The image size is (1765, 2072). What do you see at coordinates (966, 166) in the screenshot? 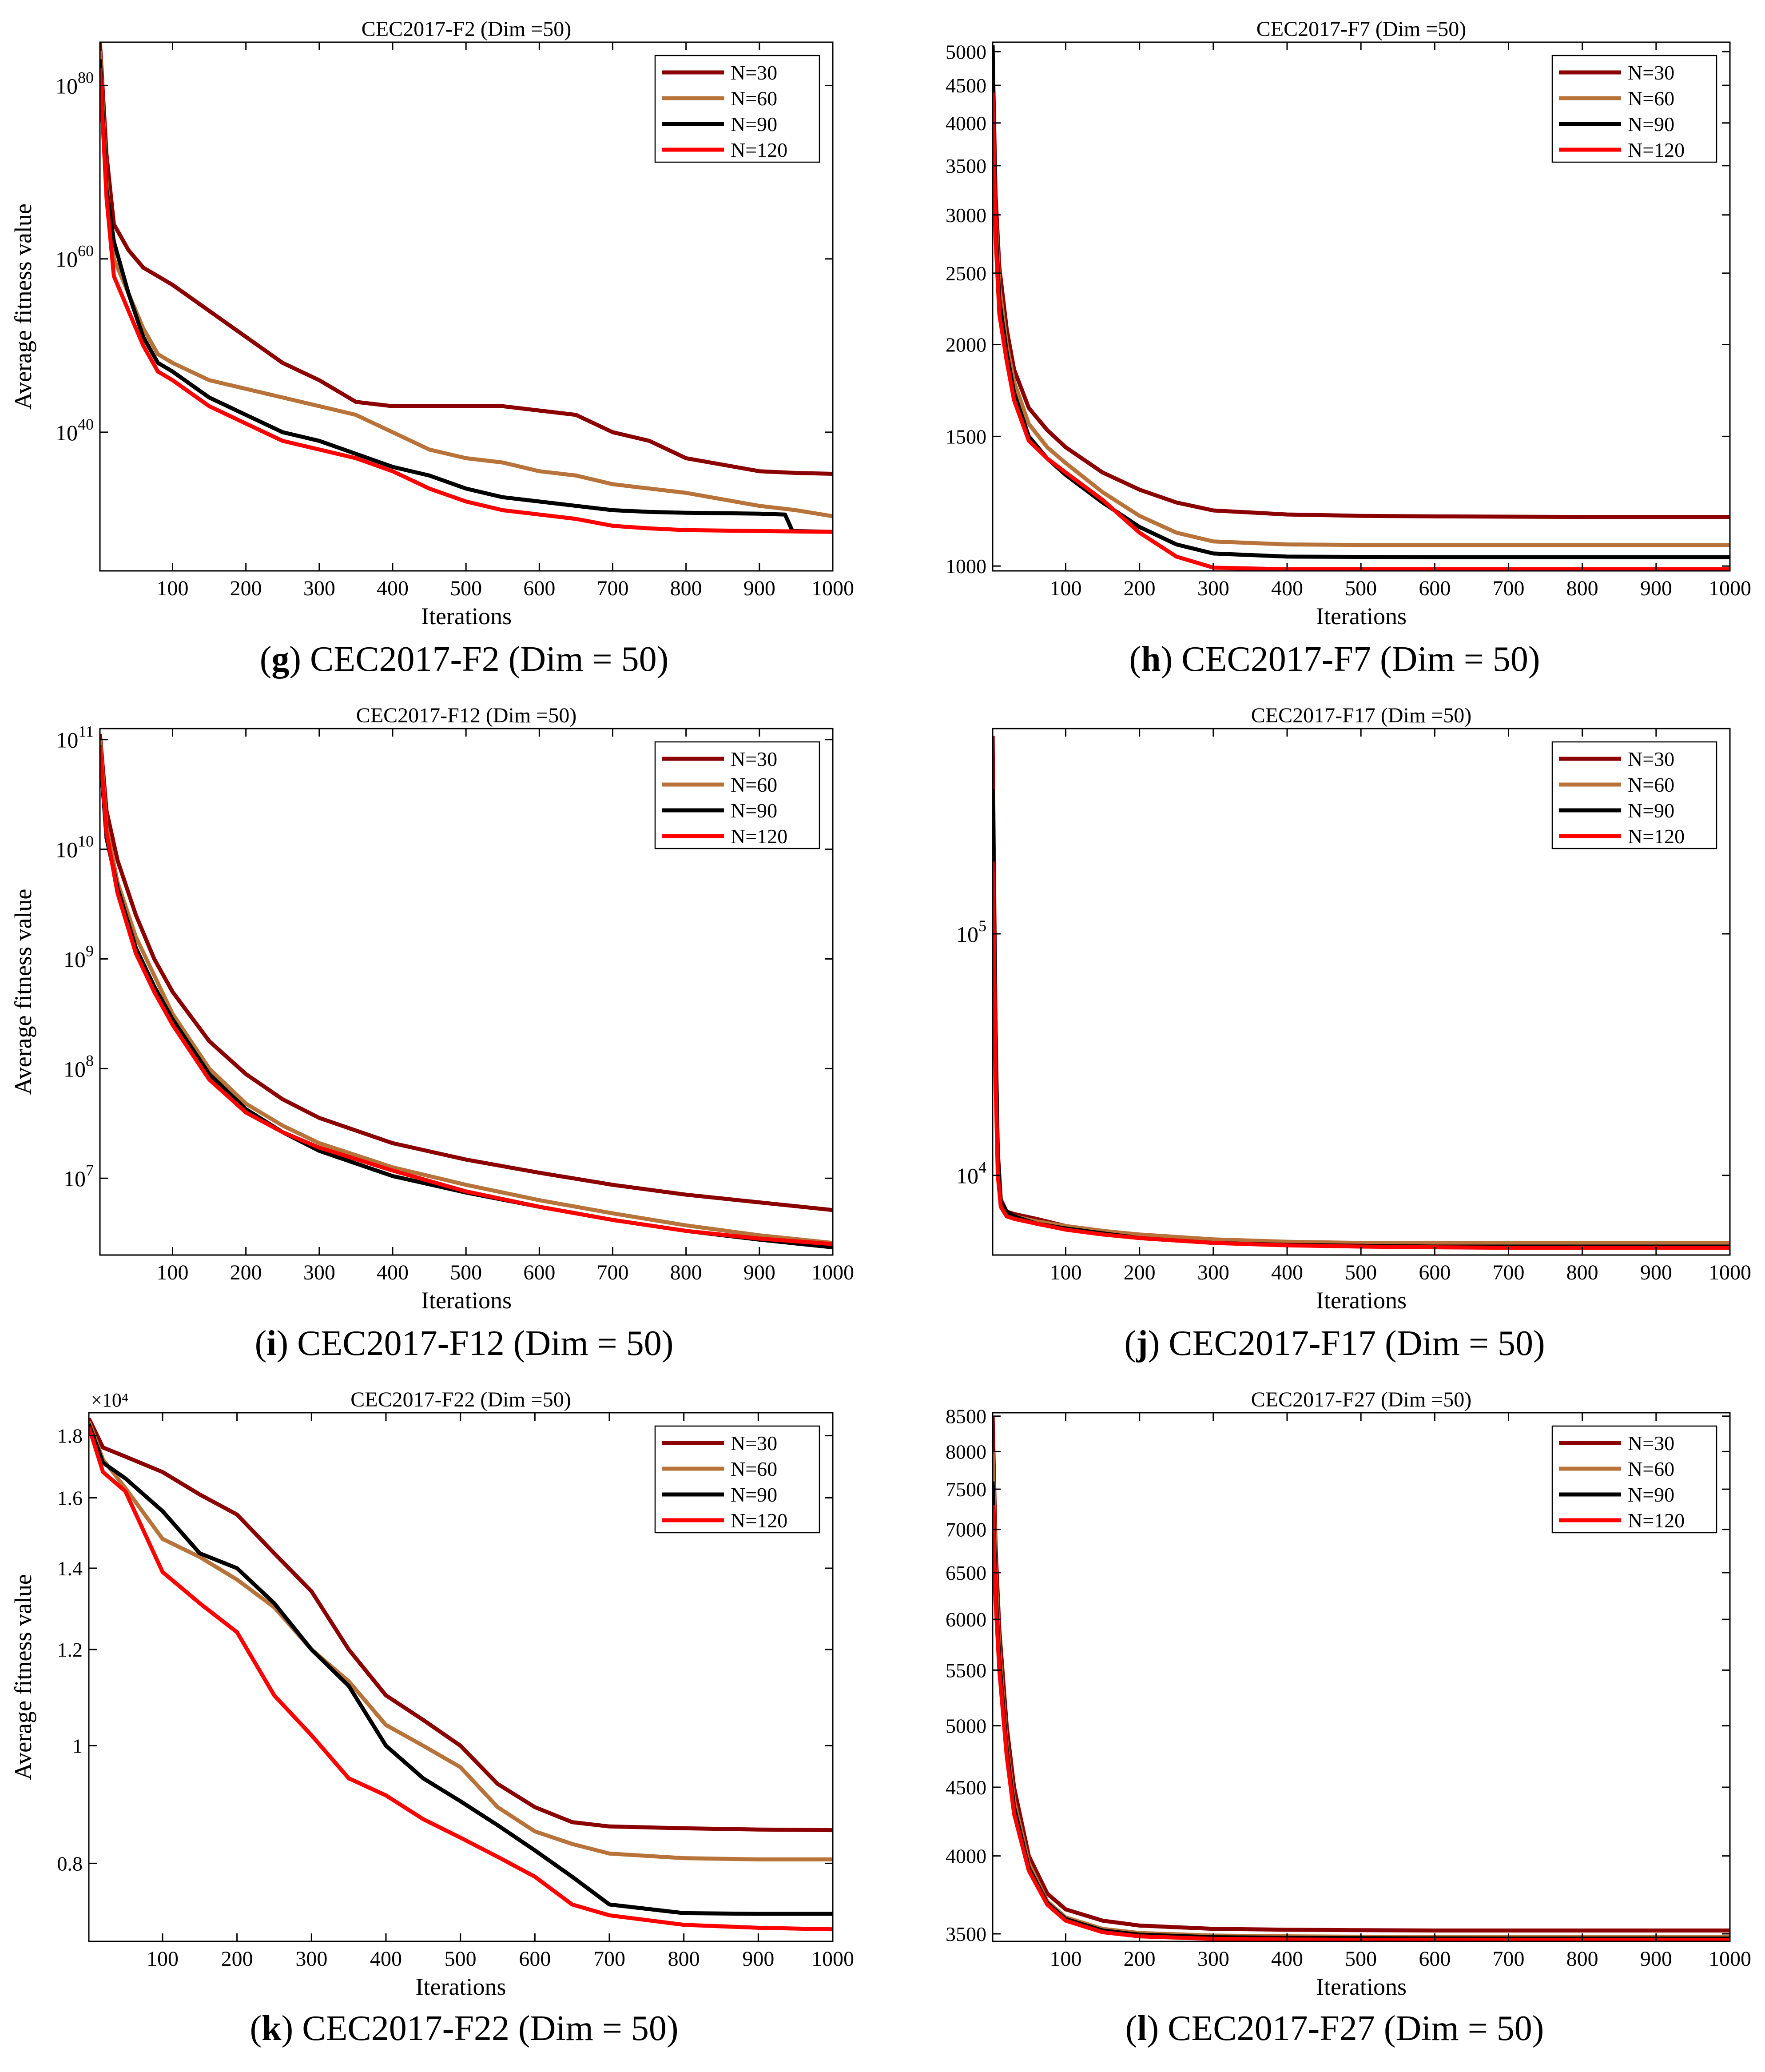
I see `y-tick-label: 3500` at bounding box center [966, 166].